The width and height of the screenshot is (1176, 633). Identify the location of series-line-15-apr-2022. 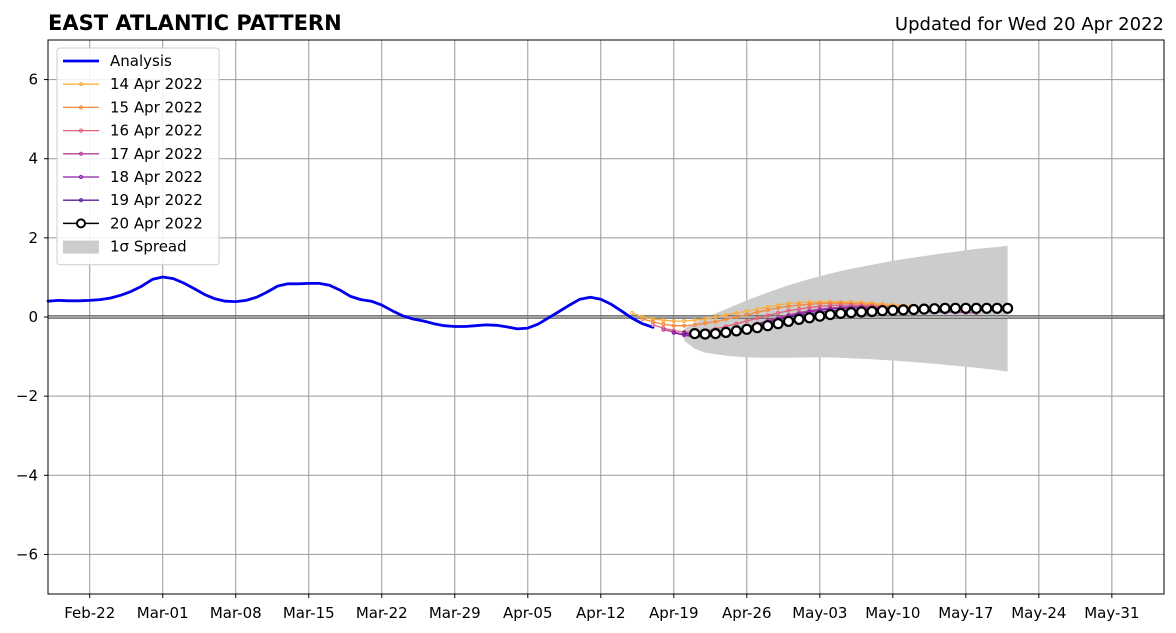
(783, 314).